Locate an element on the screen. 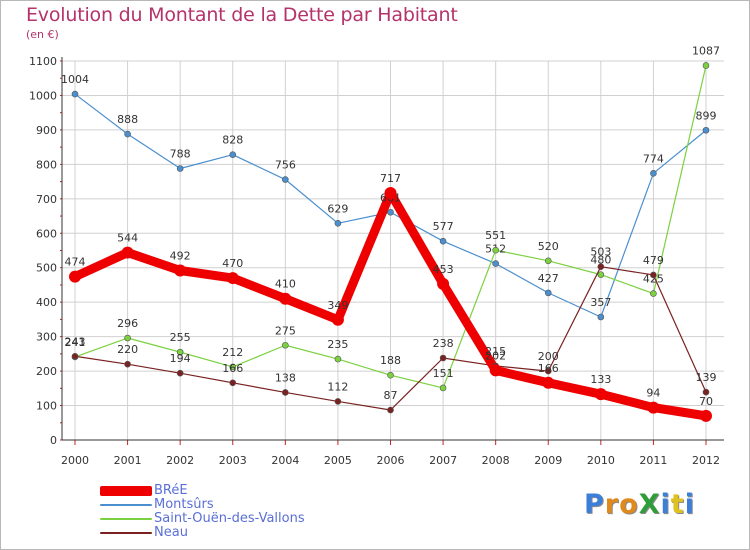 Image resolution: width=750 pixels, height=550 pixels. data-label: 357 is located at coordinates (600, 302).